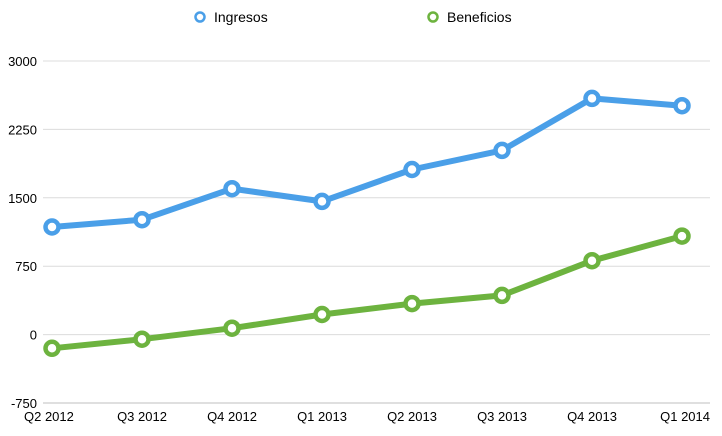 The width and height of the screenshot is (722, 436). What do you see at coordinates (433, 17) in the screenshot?
I see `legend-marker-beneficios` at bounding box center [433, 17].